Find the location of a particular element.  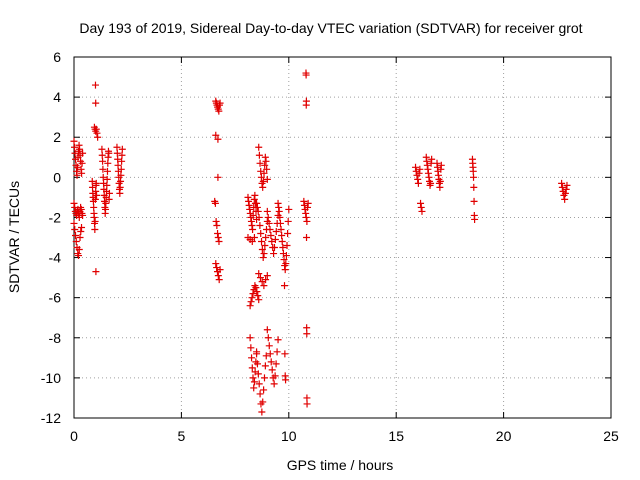

y-tick-label: 0 is located at coordinates (57, 177).